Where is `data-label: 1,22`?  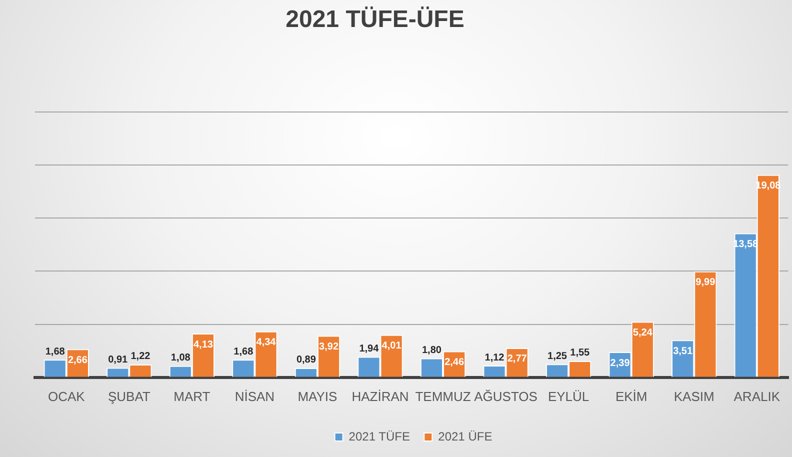
data-label: 1,22 is located at coordinates (140, 356).